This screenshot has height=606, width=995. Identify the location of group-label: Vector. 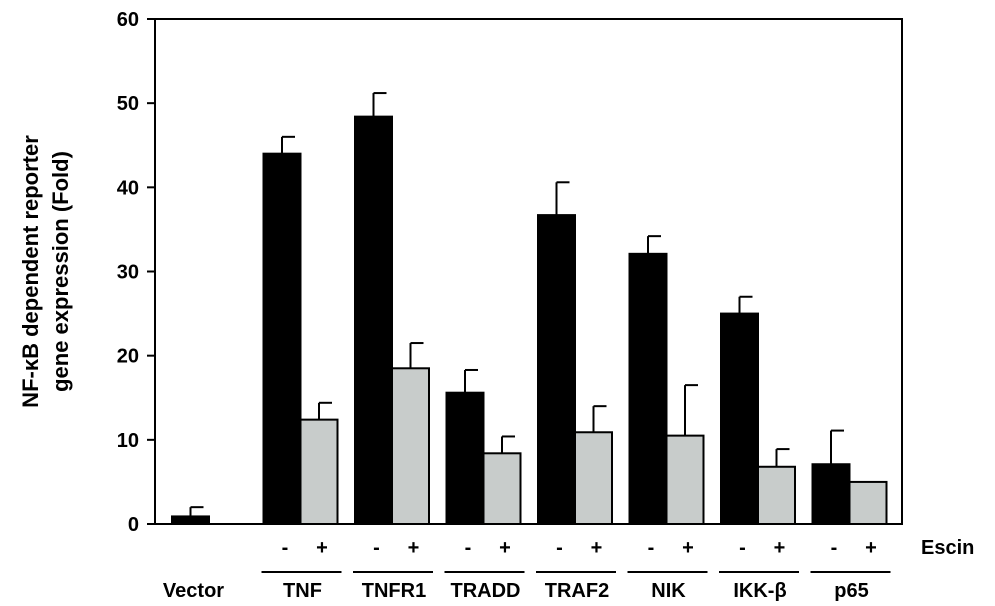
(193, 591).